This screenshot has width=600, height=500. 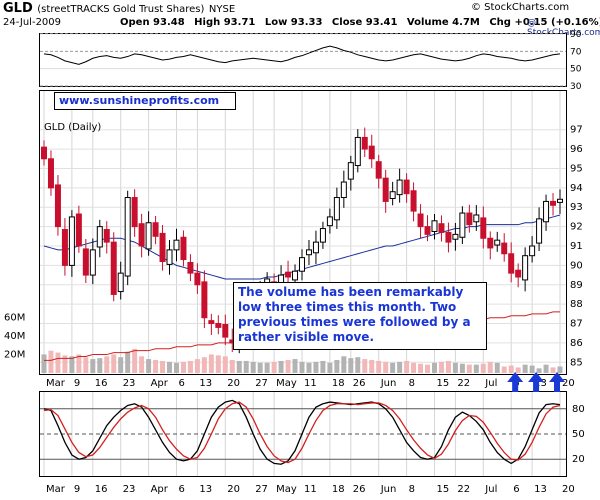 What do you see at coordinates (145, 101) in the screenshot?
I see `website-link: www.sunshineprofits.com` at bounding box center [145, 101].